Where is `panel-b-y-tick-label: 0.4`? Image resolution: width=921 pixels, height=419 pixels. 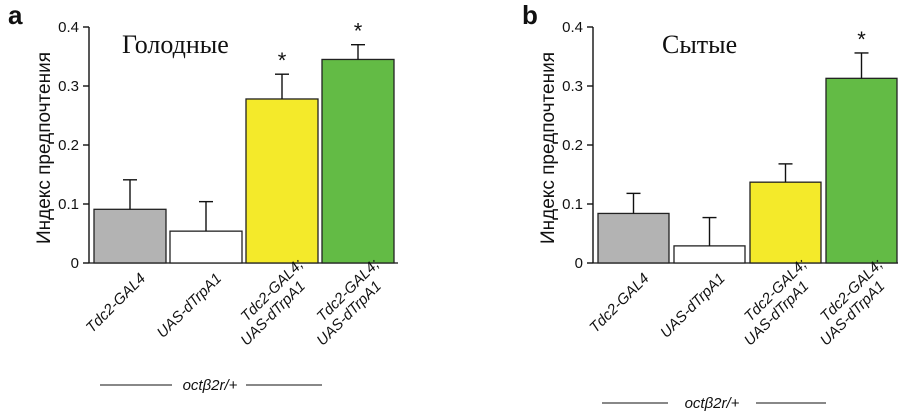
panel-b-y-tick-label: 0.4 is located at coordinates (572, 27).